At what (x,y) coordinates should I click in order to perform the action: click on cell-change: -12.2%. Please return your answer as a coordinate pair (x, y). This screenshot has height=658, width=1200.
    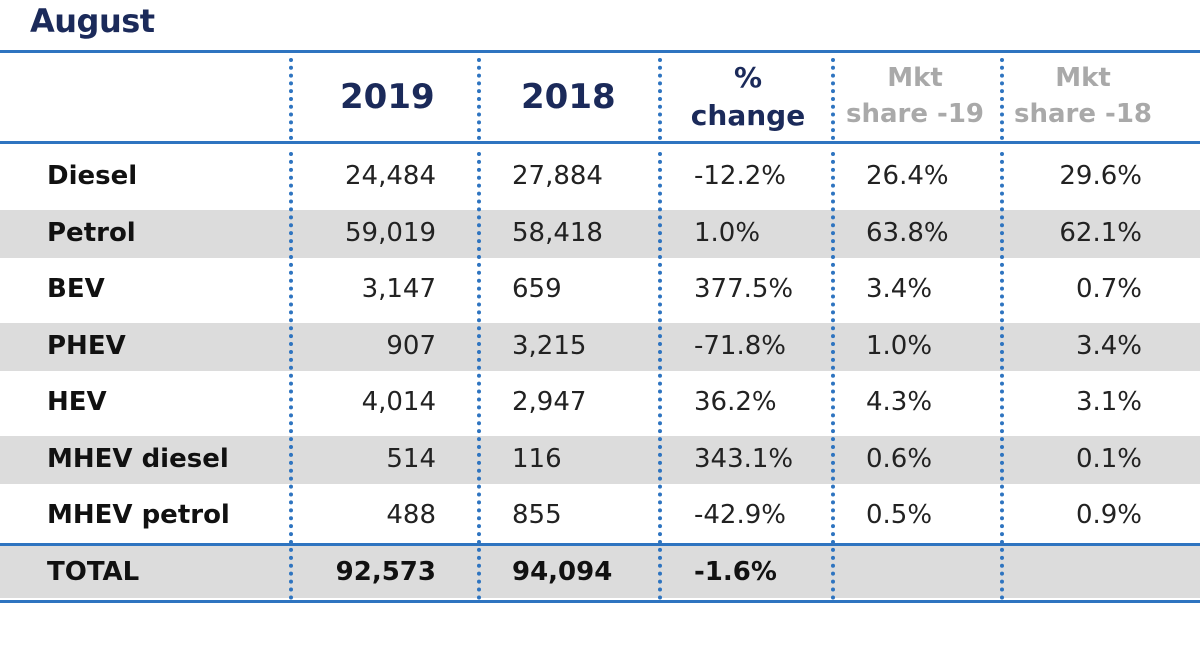
    Looking at the image, I should click on (740, 176).